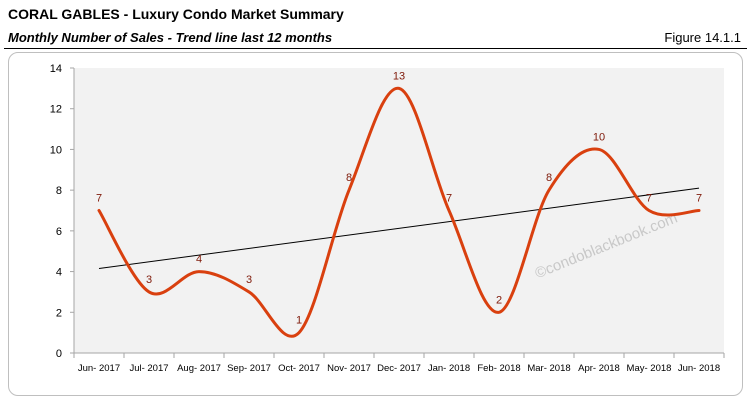  What do you see at coordinates (59, 232) in the screenshot?
I see `y-tick-label: 6` at bounding box center [59, 232].